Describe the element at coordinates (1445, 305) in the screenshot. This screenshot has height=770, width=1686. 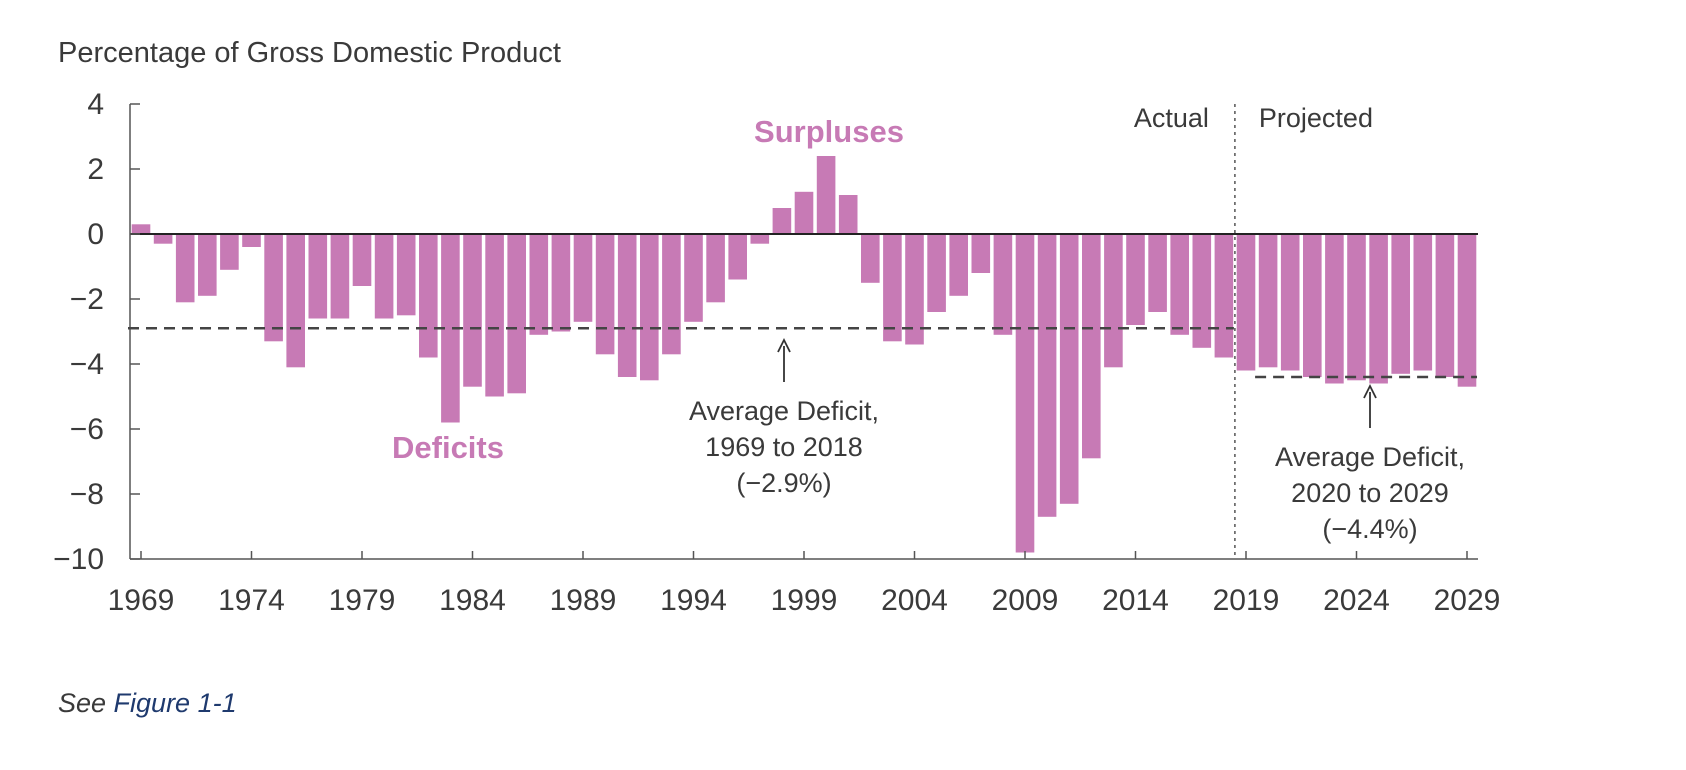
I see `bar-2028` at that location.